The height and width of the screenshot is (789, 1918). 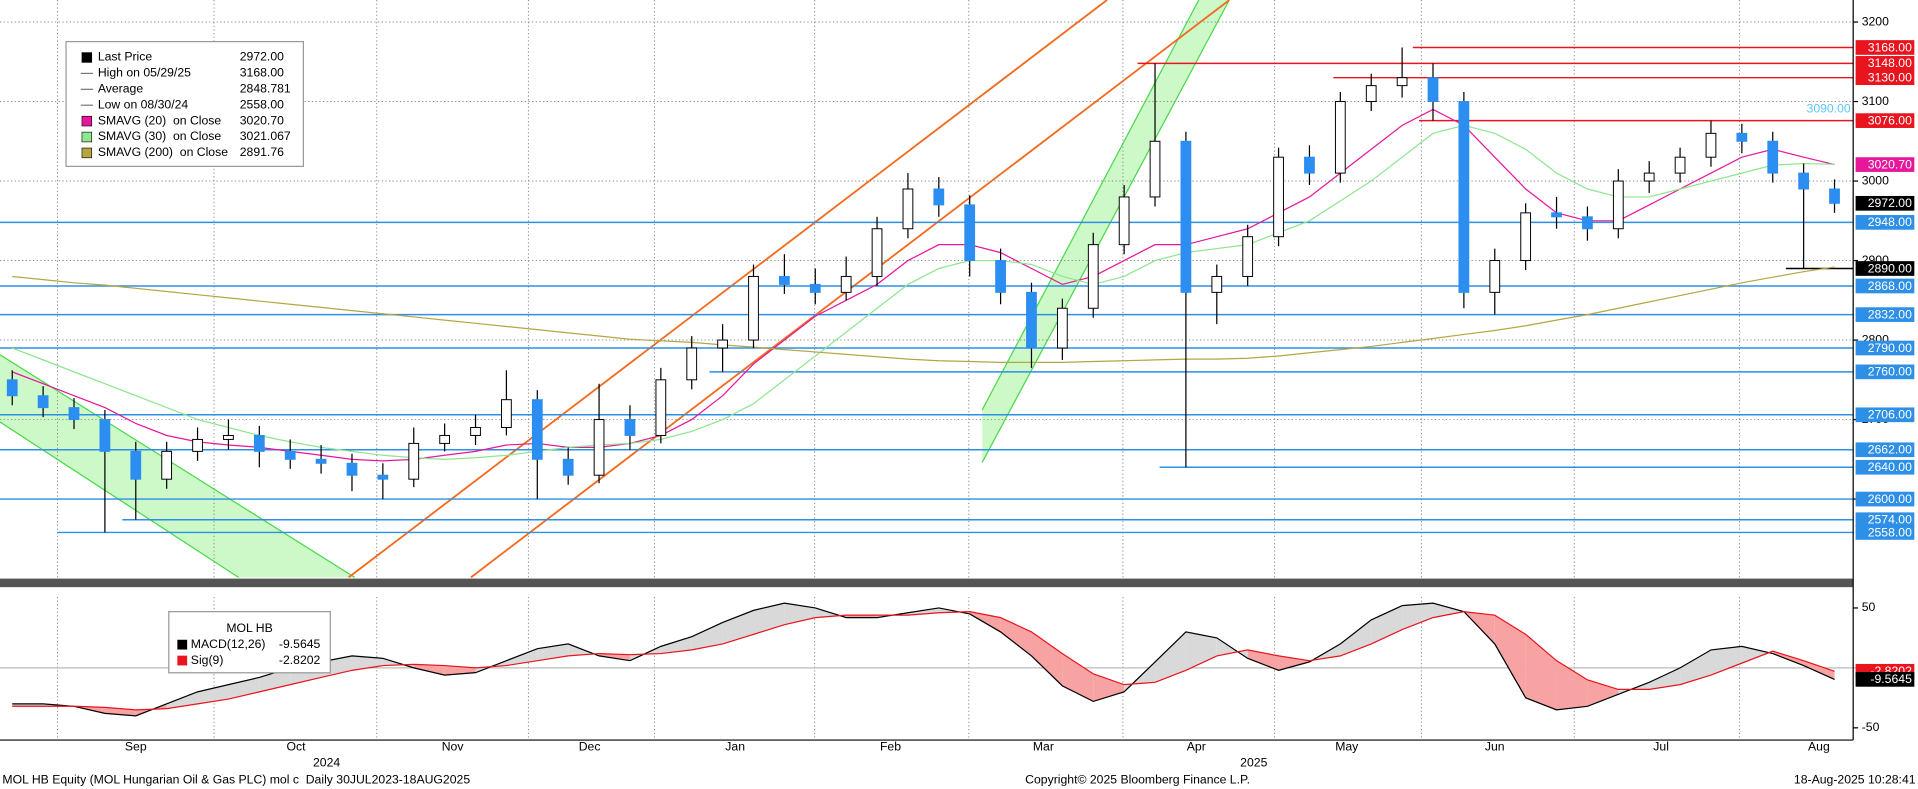 I want to click on y-tick-label: 3000, so click(x=1875, y=180).